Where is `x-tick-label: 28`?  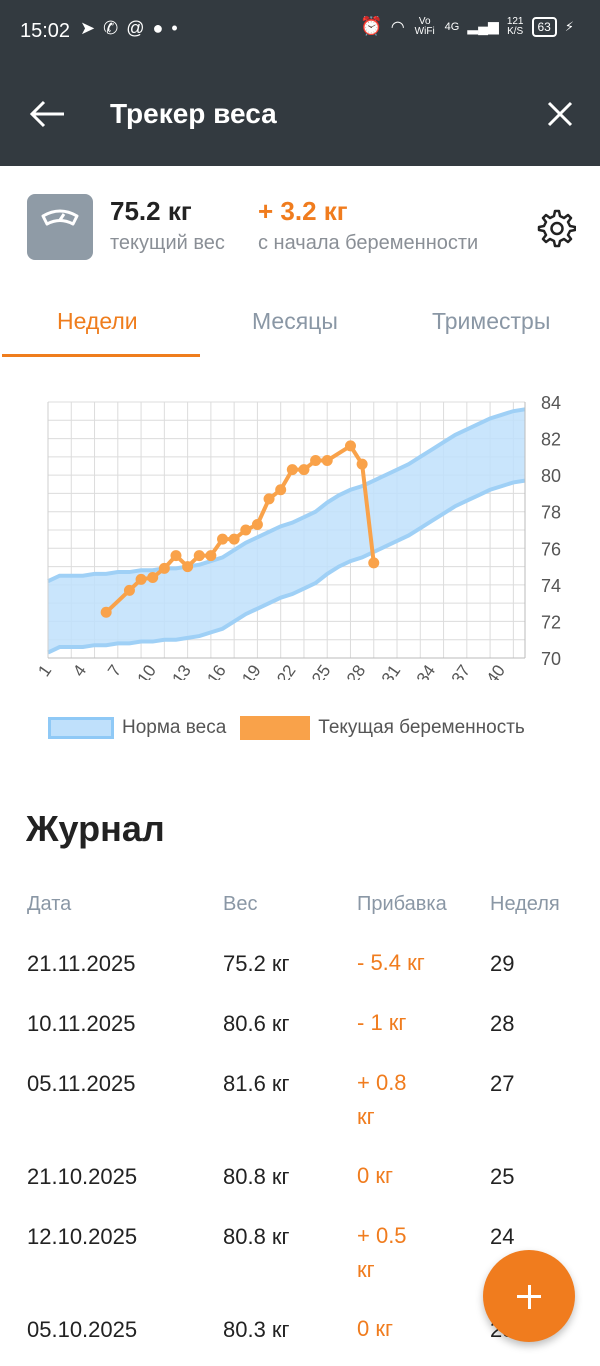 x-tick-label: 28 is located at coordinates (356, 670).